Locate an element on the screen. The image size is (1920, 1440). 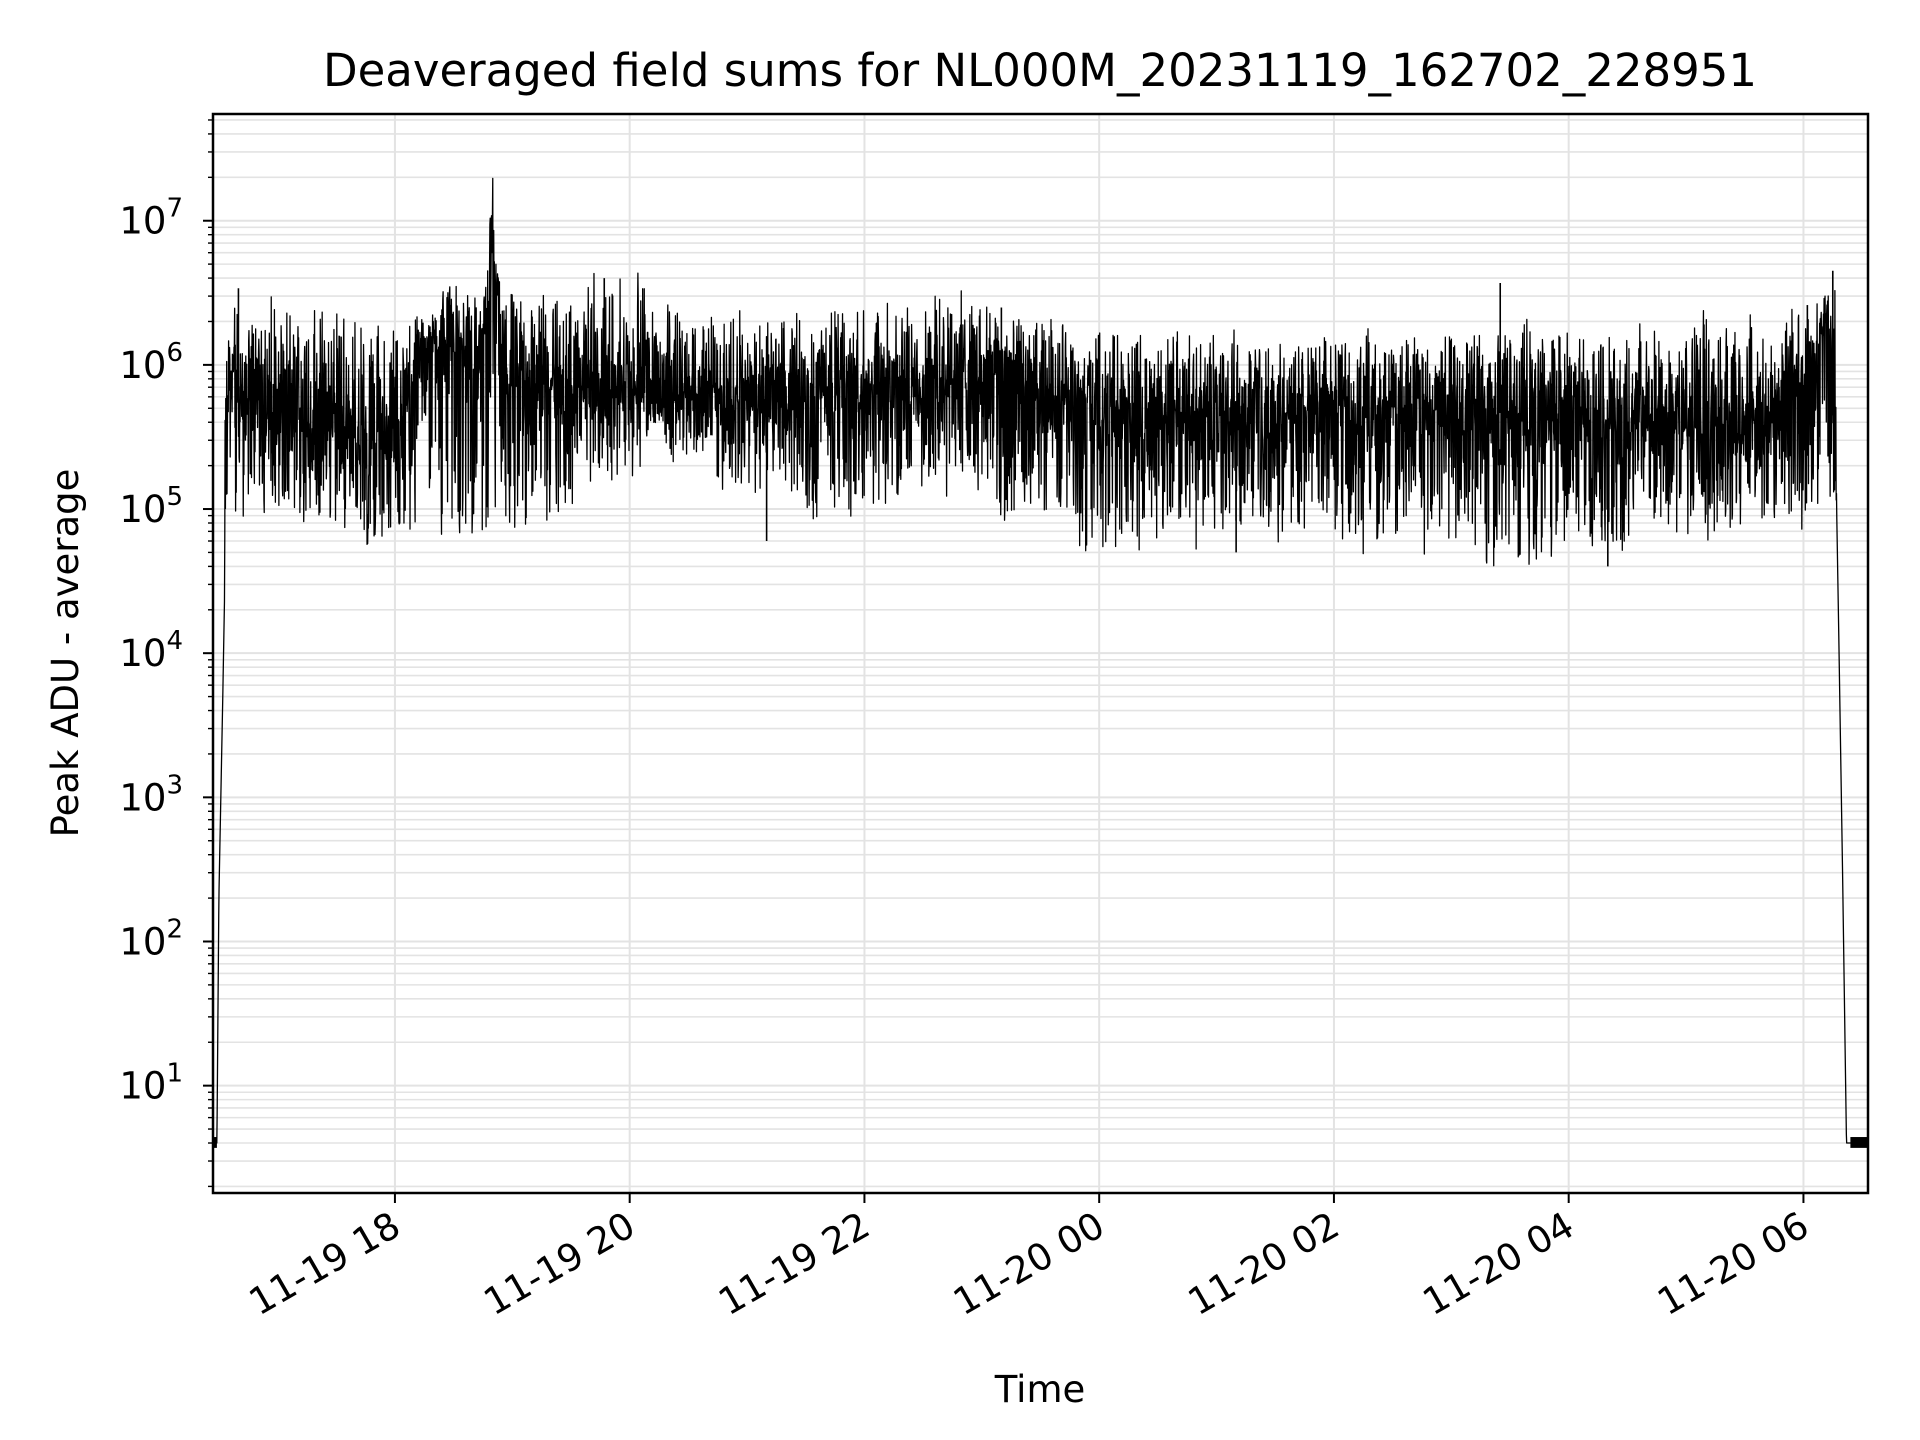
y-tick-exponent: 5 is located at coordinates (174, 497).